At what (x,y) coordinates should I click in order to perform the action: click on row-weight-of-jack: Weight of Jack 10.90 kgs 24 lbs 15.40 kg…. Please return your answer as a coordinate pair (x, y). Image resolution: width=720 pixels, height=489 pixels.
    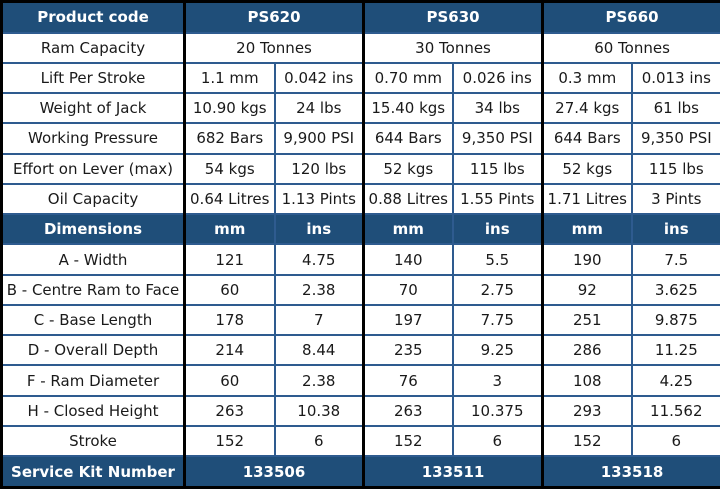
    Looking at the image, I should click on (360, 108).